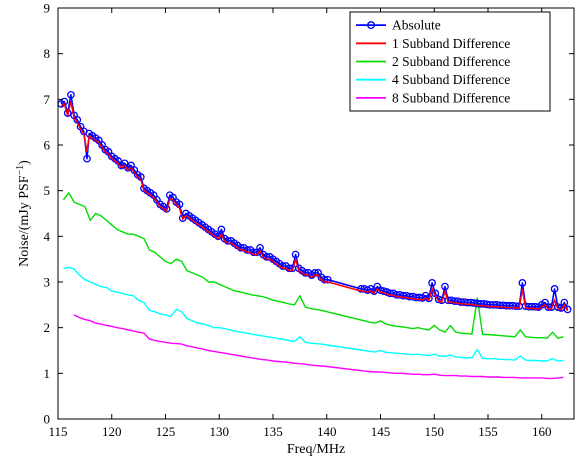 The image size is (584, 463). What do you see at coordinates (20, 170) in the screenshot?
I see `y-axis-label-superscript: −1` at bounding box center [20, 170].